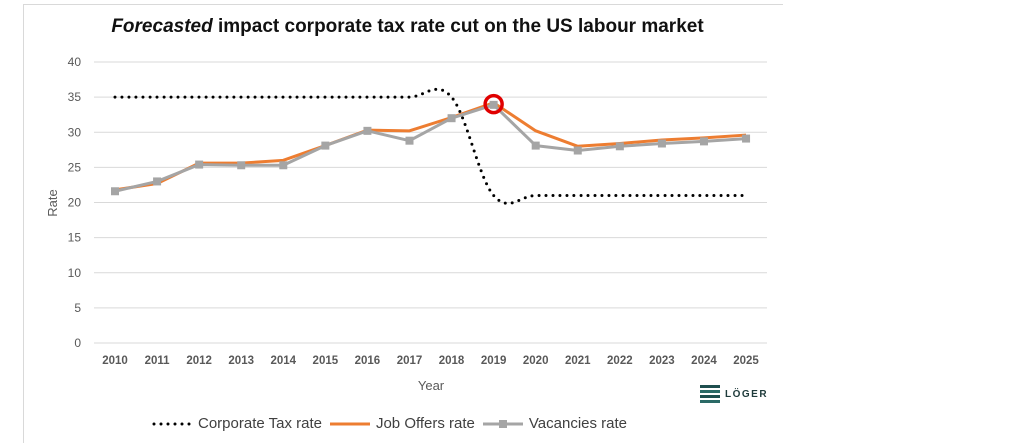 The image size is (1020, 443). Describe the element at coordinates (173, 423) in the screenshot. I see `legend-swatch-dotted` at that location.